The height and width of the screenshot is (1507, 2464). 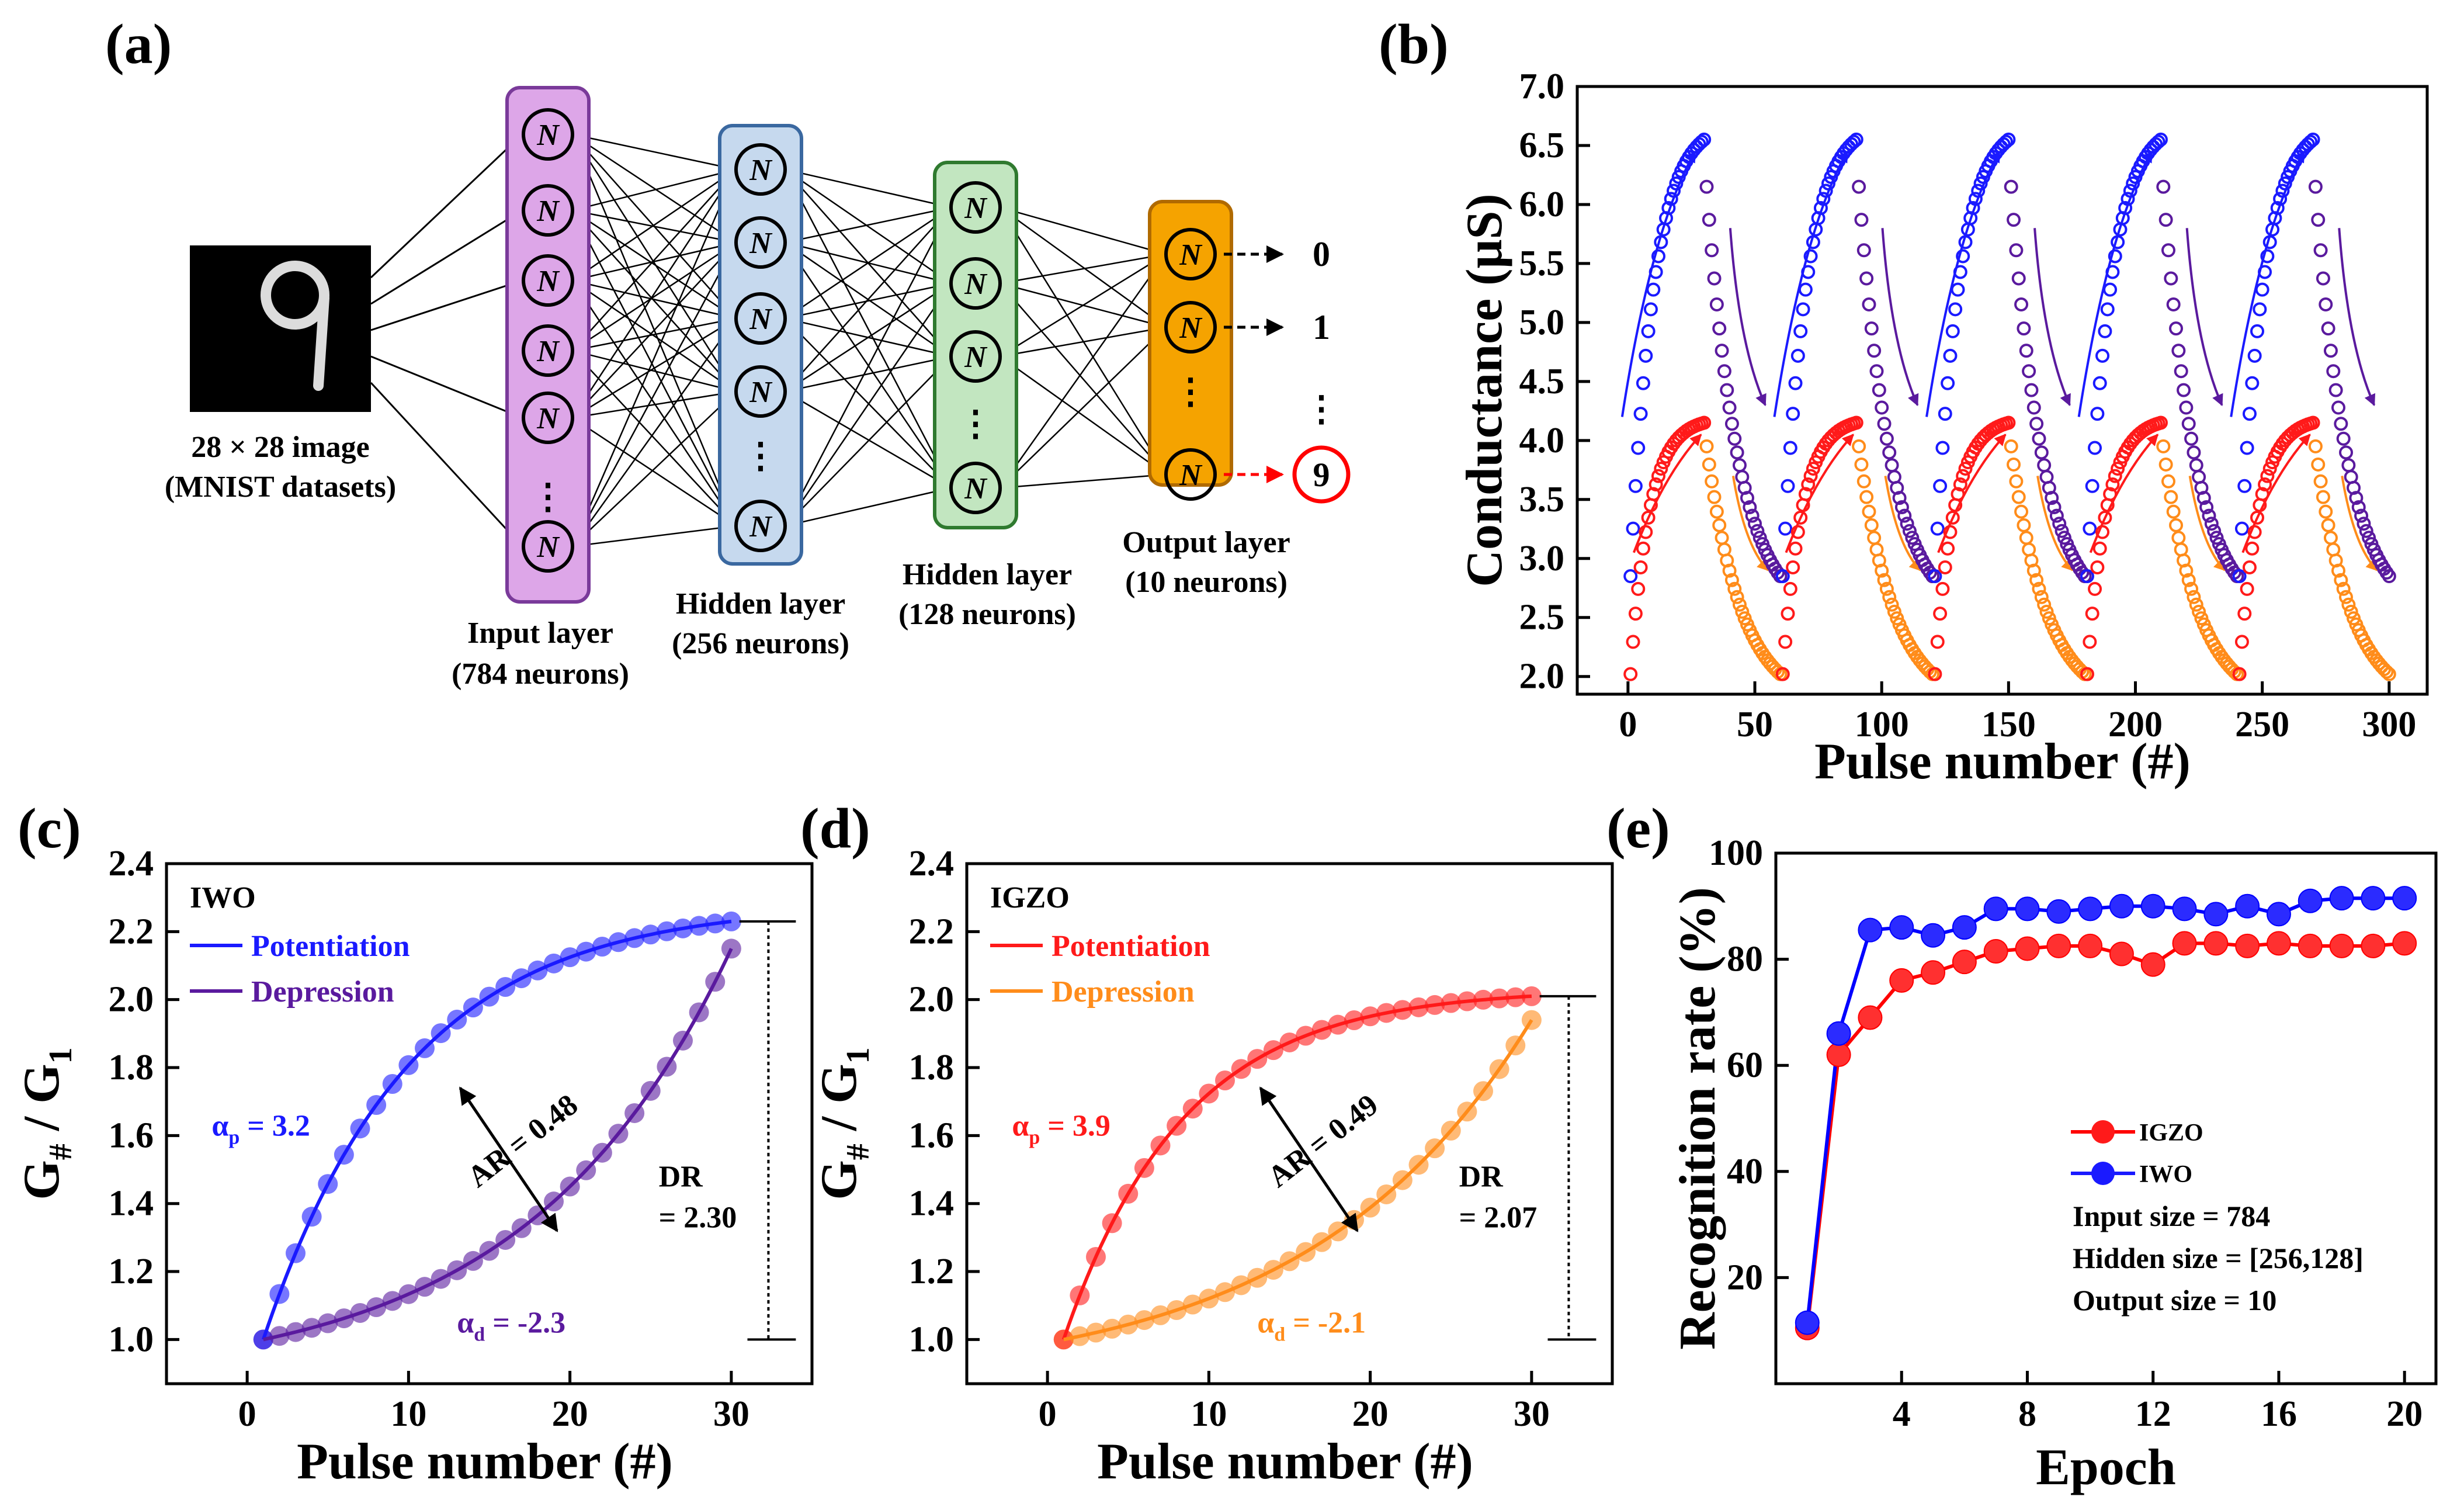 What do you see at coordinates (446, 304) in the screenshot?
I see `image-input-arrow` at bounding box center [446, 304].